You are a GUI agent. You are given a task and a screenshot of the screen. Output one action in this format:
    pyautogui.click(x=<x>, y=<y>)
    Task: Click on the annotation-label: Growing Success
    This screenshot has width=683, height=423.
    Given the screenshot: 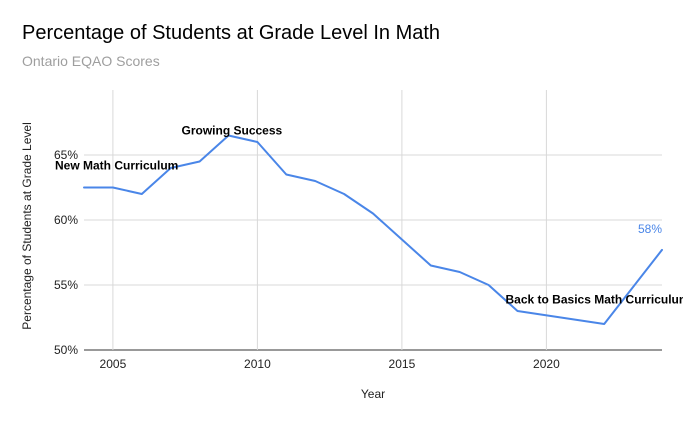 What is the action you would take?
    pyautogui.click(x=232, y=130)
    